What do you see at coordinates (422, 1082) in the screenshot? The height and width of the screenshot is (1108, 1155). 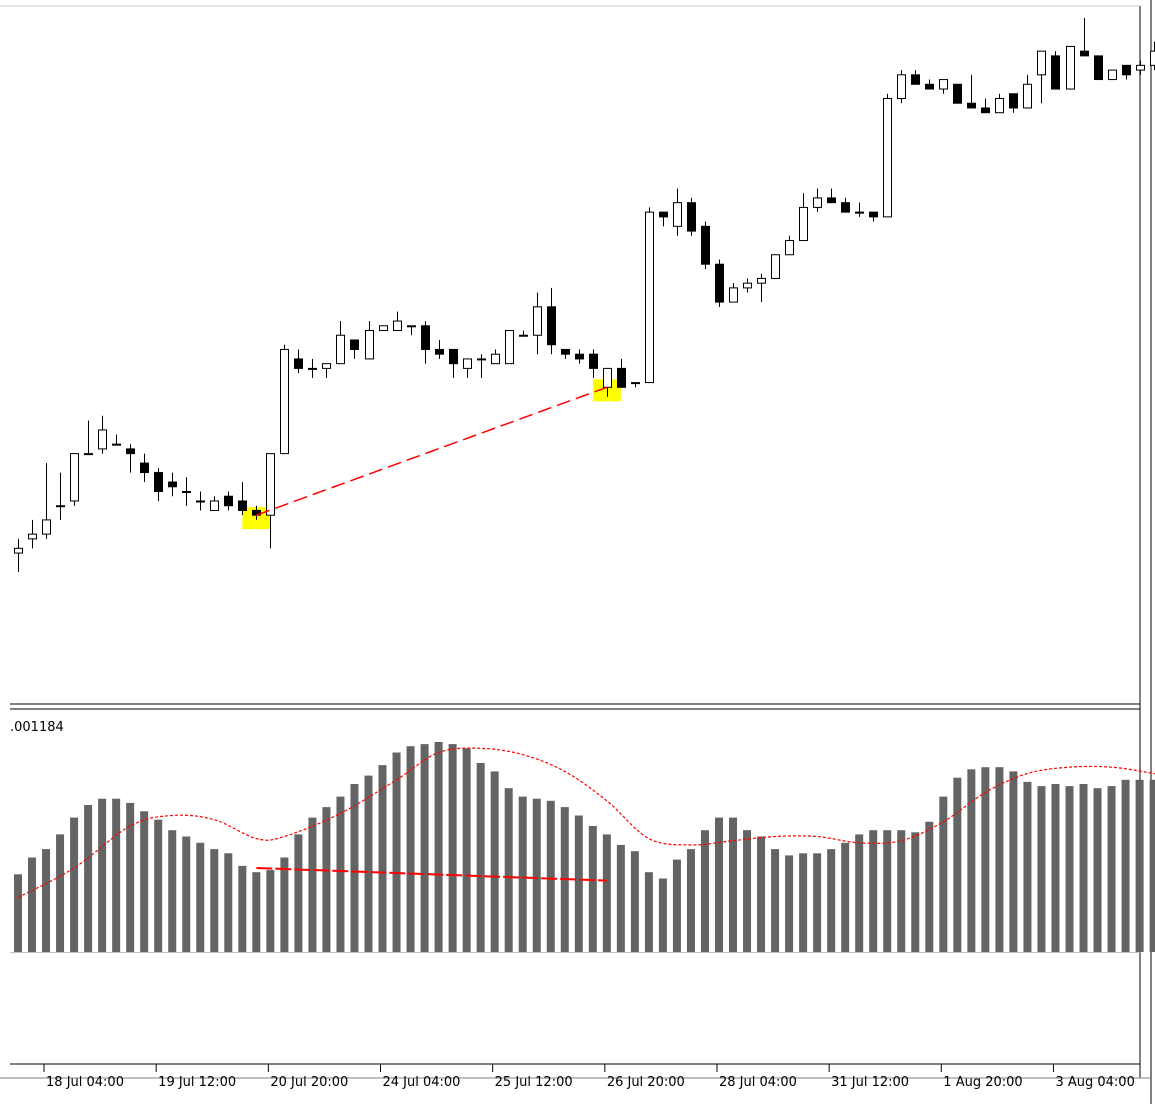 I see `time-axis-label: 24 Jul 04:00` at bounding box center [422, 1082].